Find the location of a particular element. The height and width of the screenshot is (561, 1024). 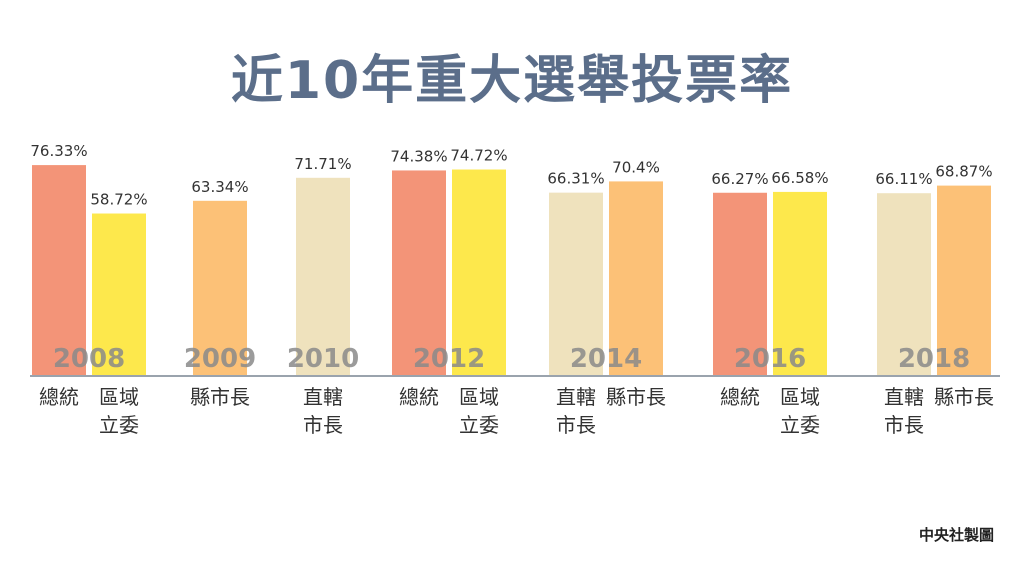

source-credit: 中央社製圖 is located at coordinates (956, 535).